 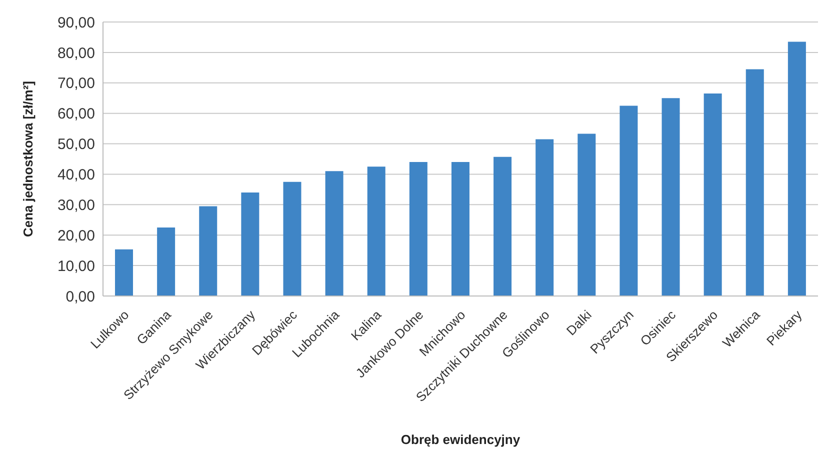 I want to click on y-tick-label: 80,00, so click(x=76, y=53).